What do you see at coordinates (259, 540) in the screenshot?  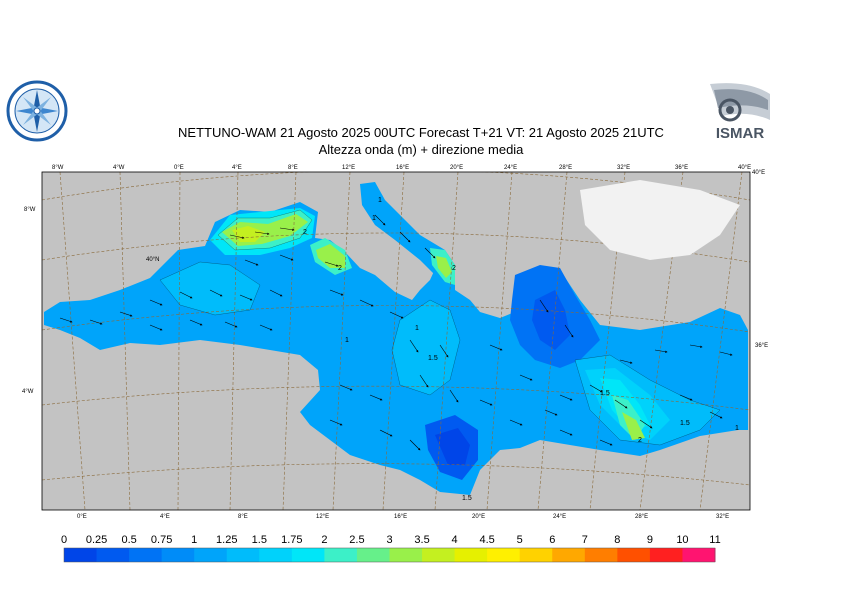 I see `legend-label: 1.5` at bounding box center [259, 540].